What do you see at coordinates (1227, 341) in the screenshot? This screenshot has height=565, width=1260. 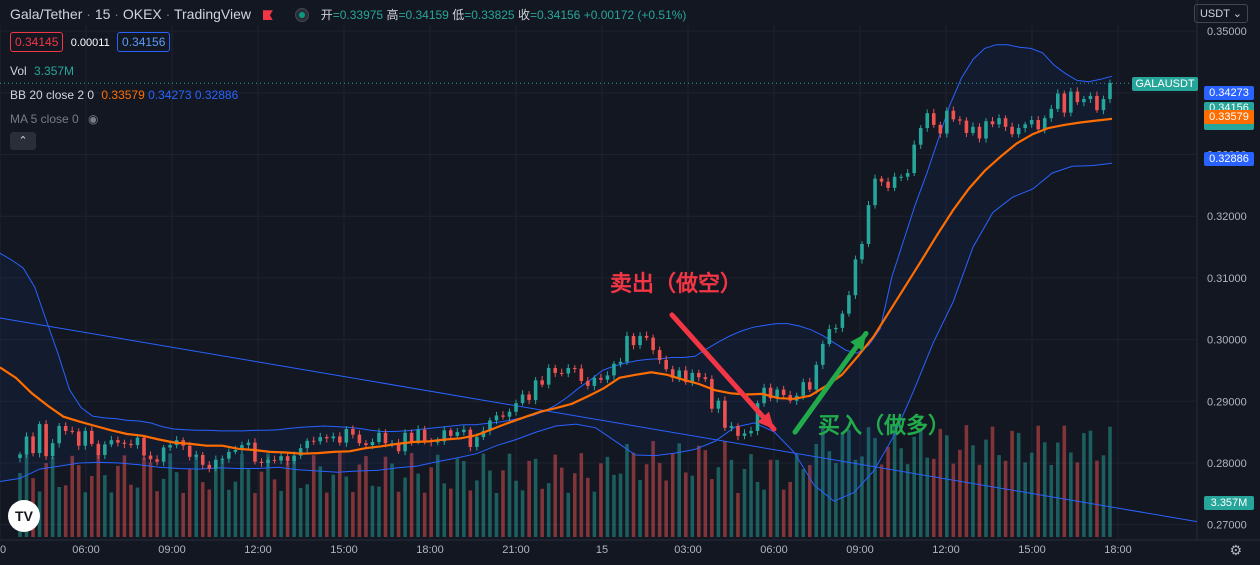 I see `y-tick-label: 0.30000` at bounding box center [1227, 341].